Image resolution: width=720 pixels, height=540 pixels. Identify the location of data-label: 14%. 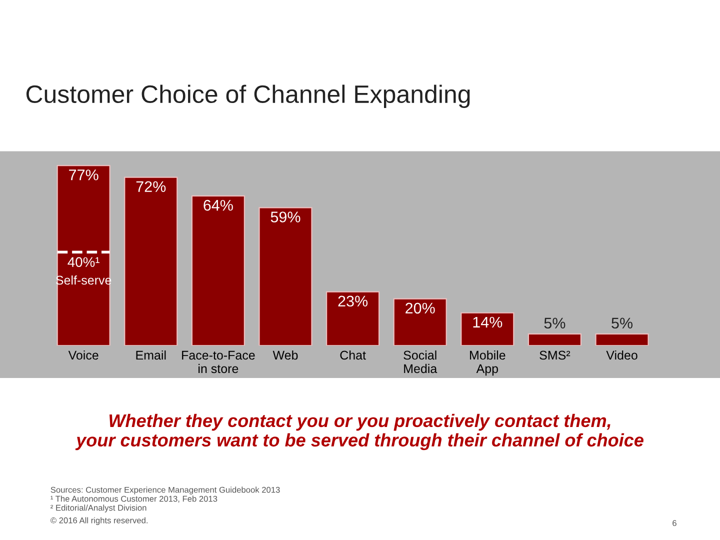
(487, 322).